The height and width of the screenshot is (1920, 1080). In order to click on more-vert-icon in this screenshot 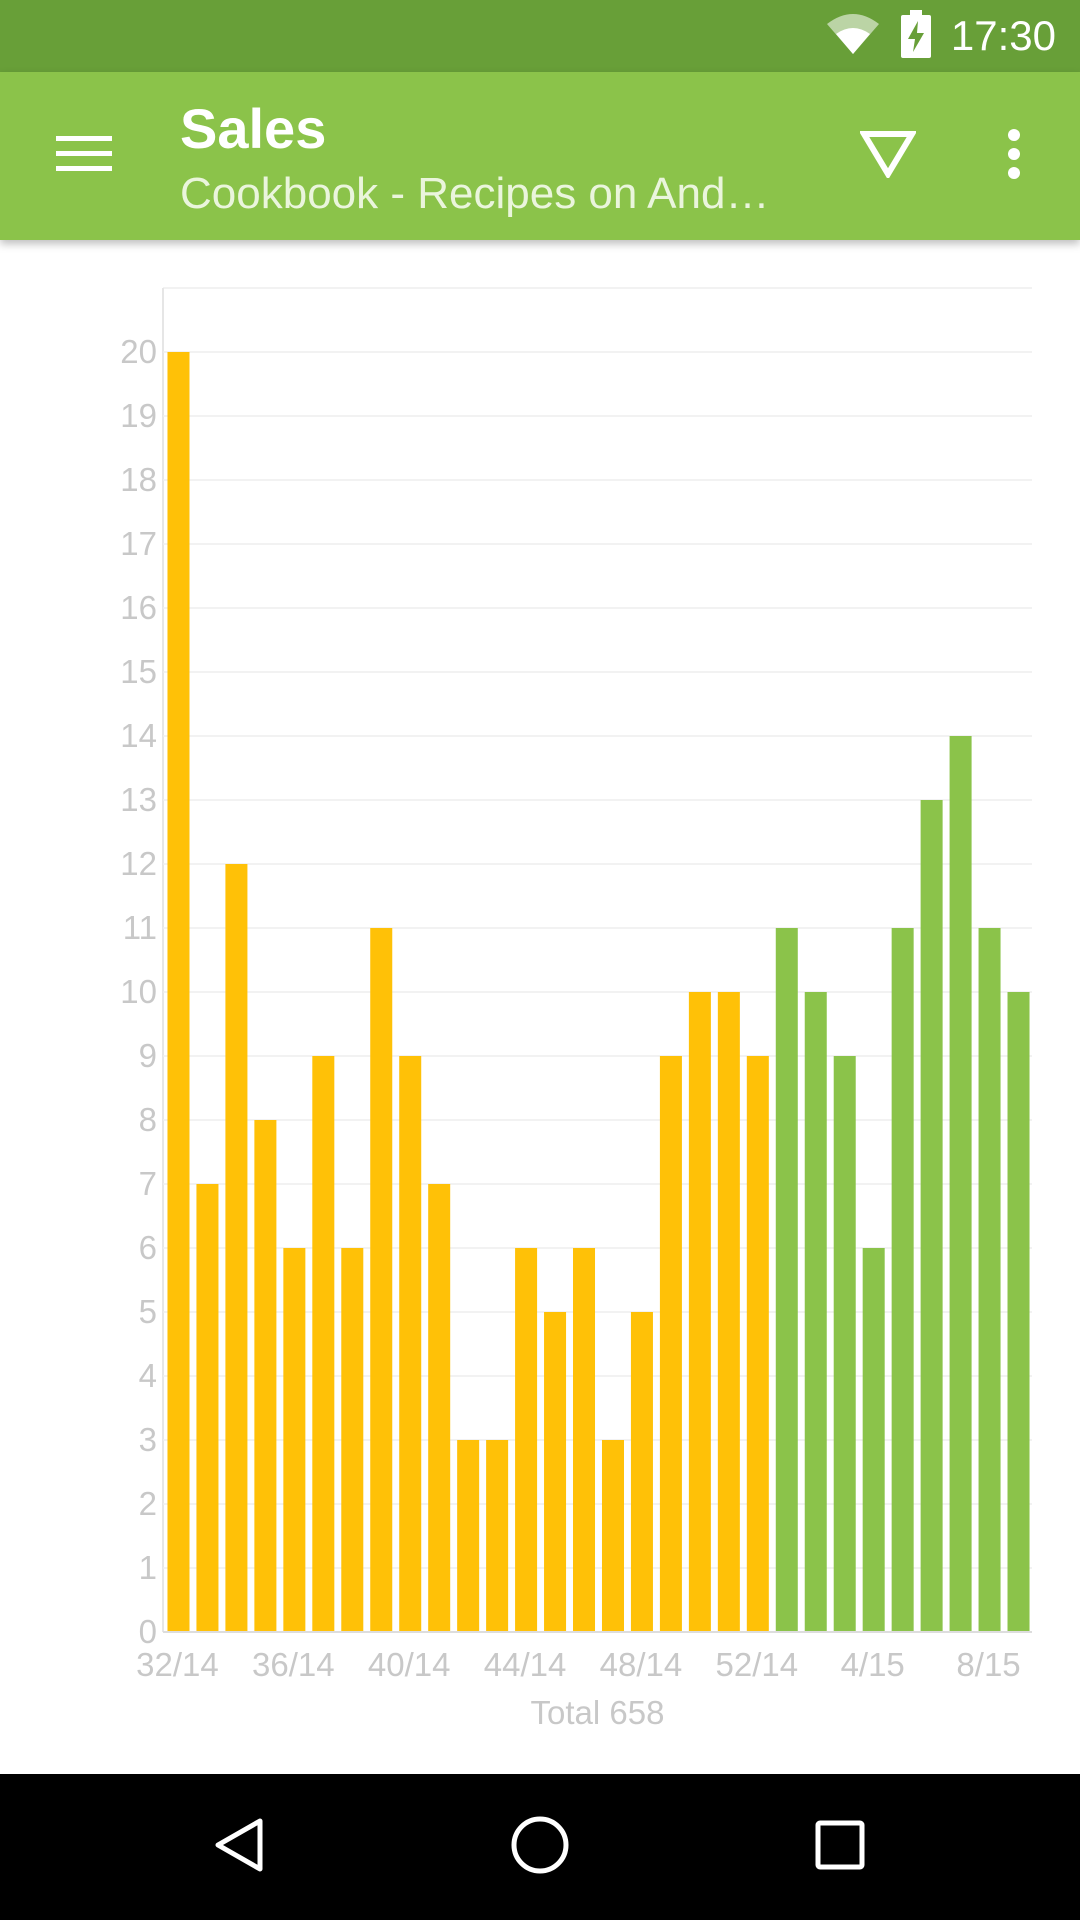, I will do `click(1014, 156)`.